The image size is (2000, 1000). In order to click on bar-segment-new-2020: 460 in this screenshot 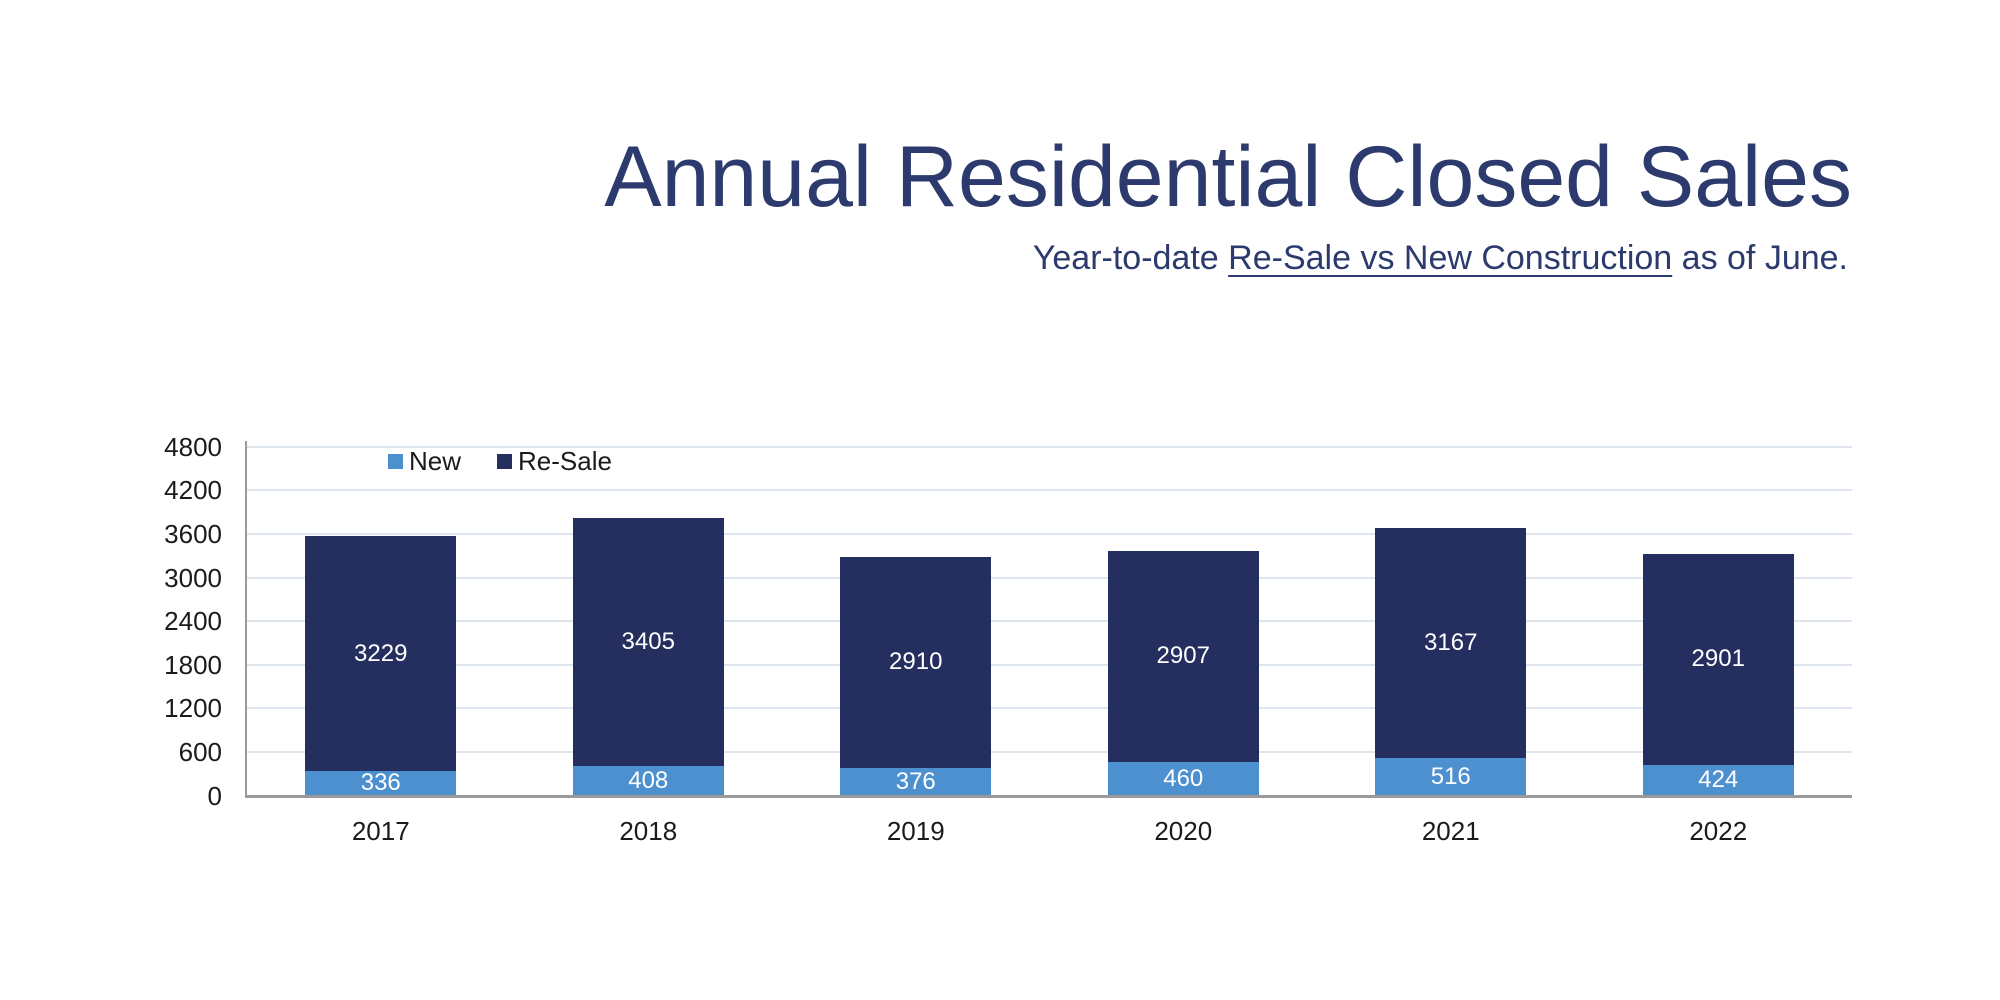, I will do `click(1183, 779)`.